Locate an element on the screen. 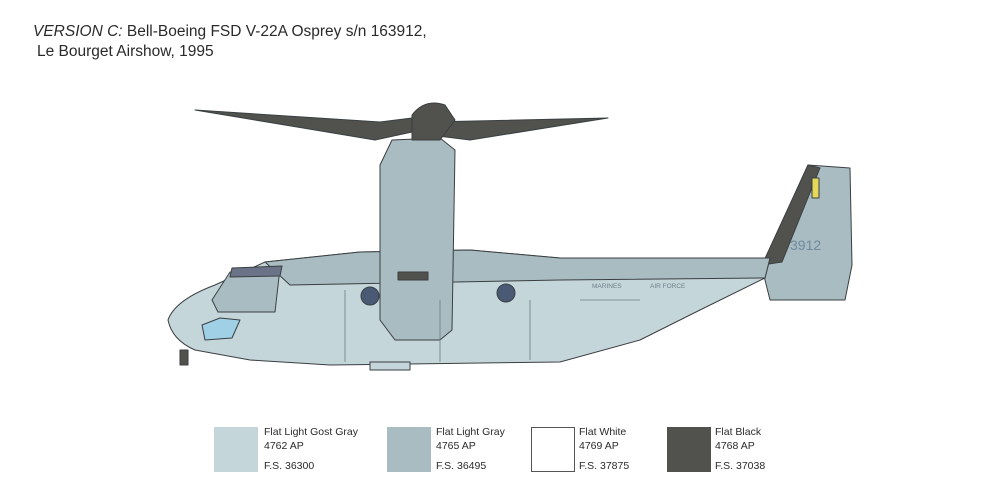  version-label: VERSION C: is located at coordinates (78, 31).